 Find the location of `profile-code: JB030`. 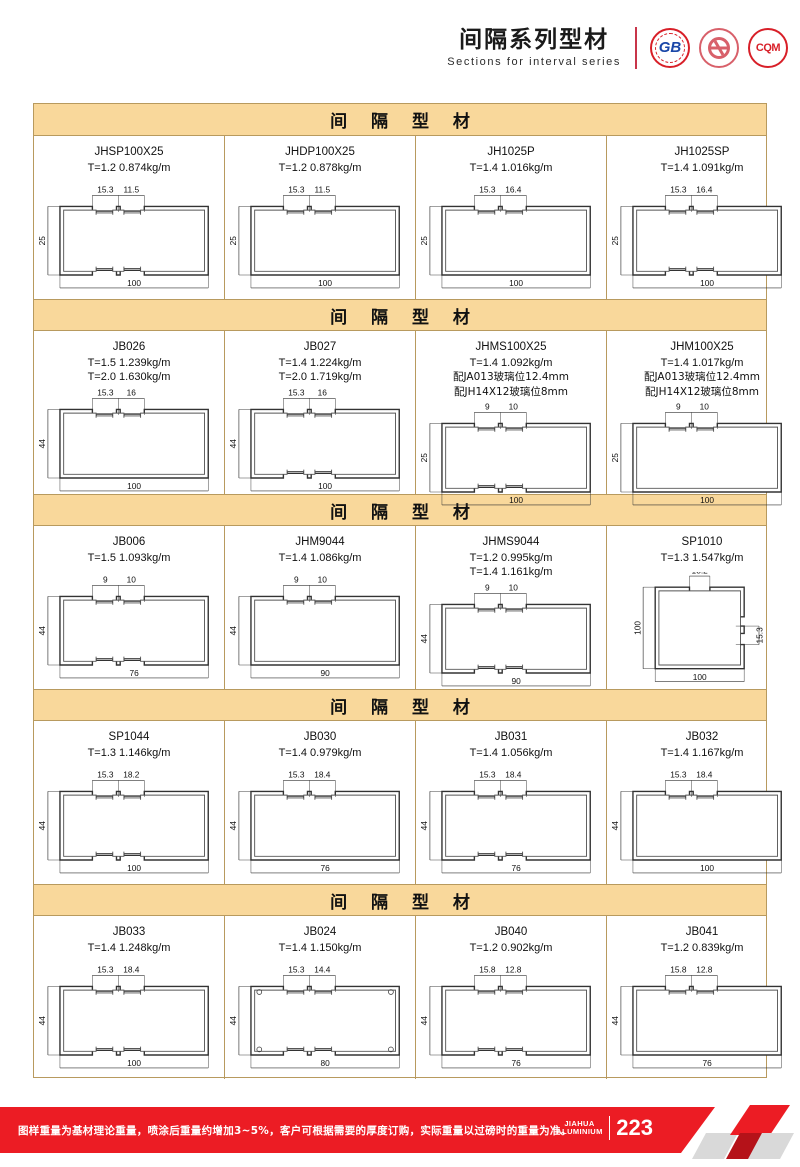

profile-code: JB030 is located at coordinates (320, 737).